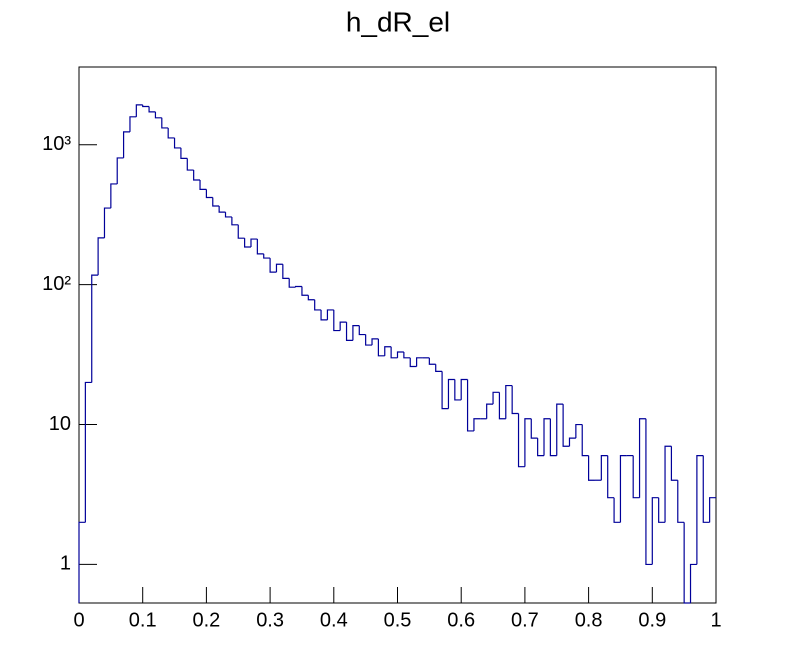  I want to click on y-tick-label: 10, so click(60, 424).